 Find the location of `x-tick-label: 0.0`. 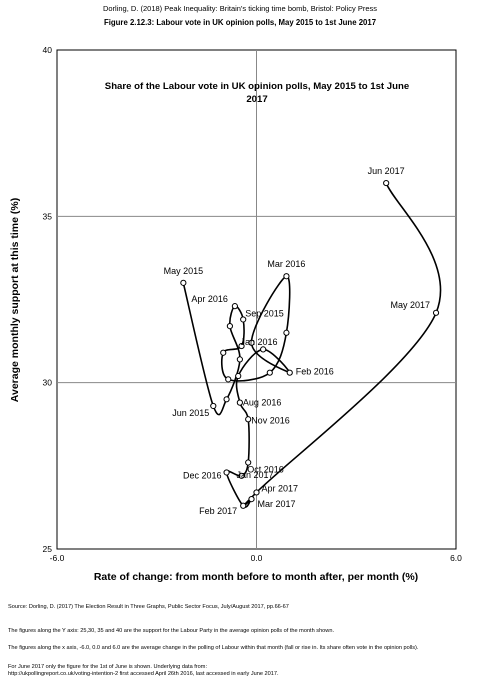

x-tick-label: 0.0 is located at coordinates (257, 558).